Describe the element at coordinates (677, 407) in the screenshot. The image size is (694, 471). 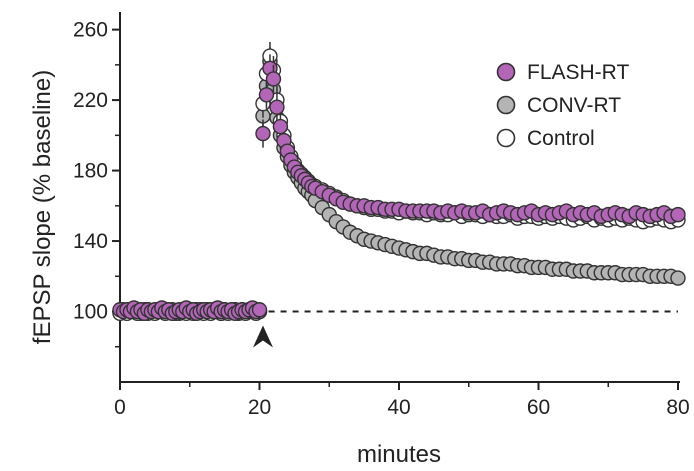
I see `x-tick-label: 80` at that location.